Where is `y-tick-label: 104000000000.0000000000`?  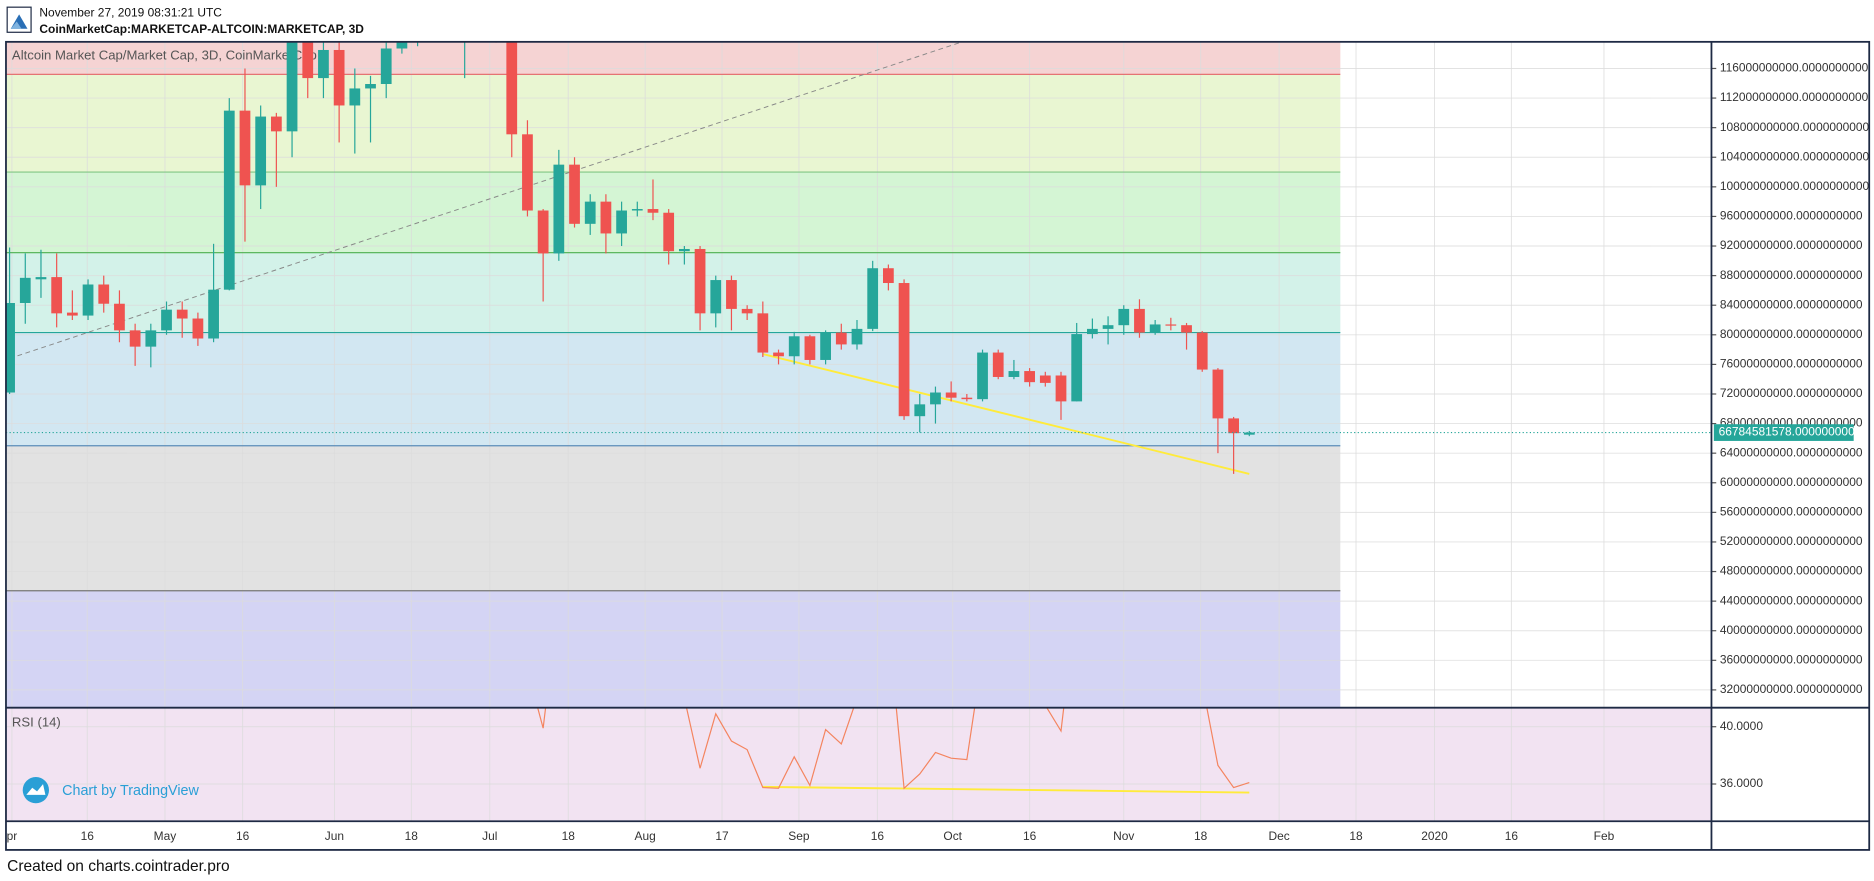 y-tick-label: 104000000000.0000000000 is located at coordinates (1795, 156).